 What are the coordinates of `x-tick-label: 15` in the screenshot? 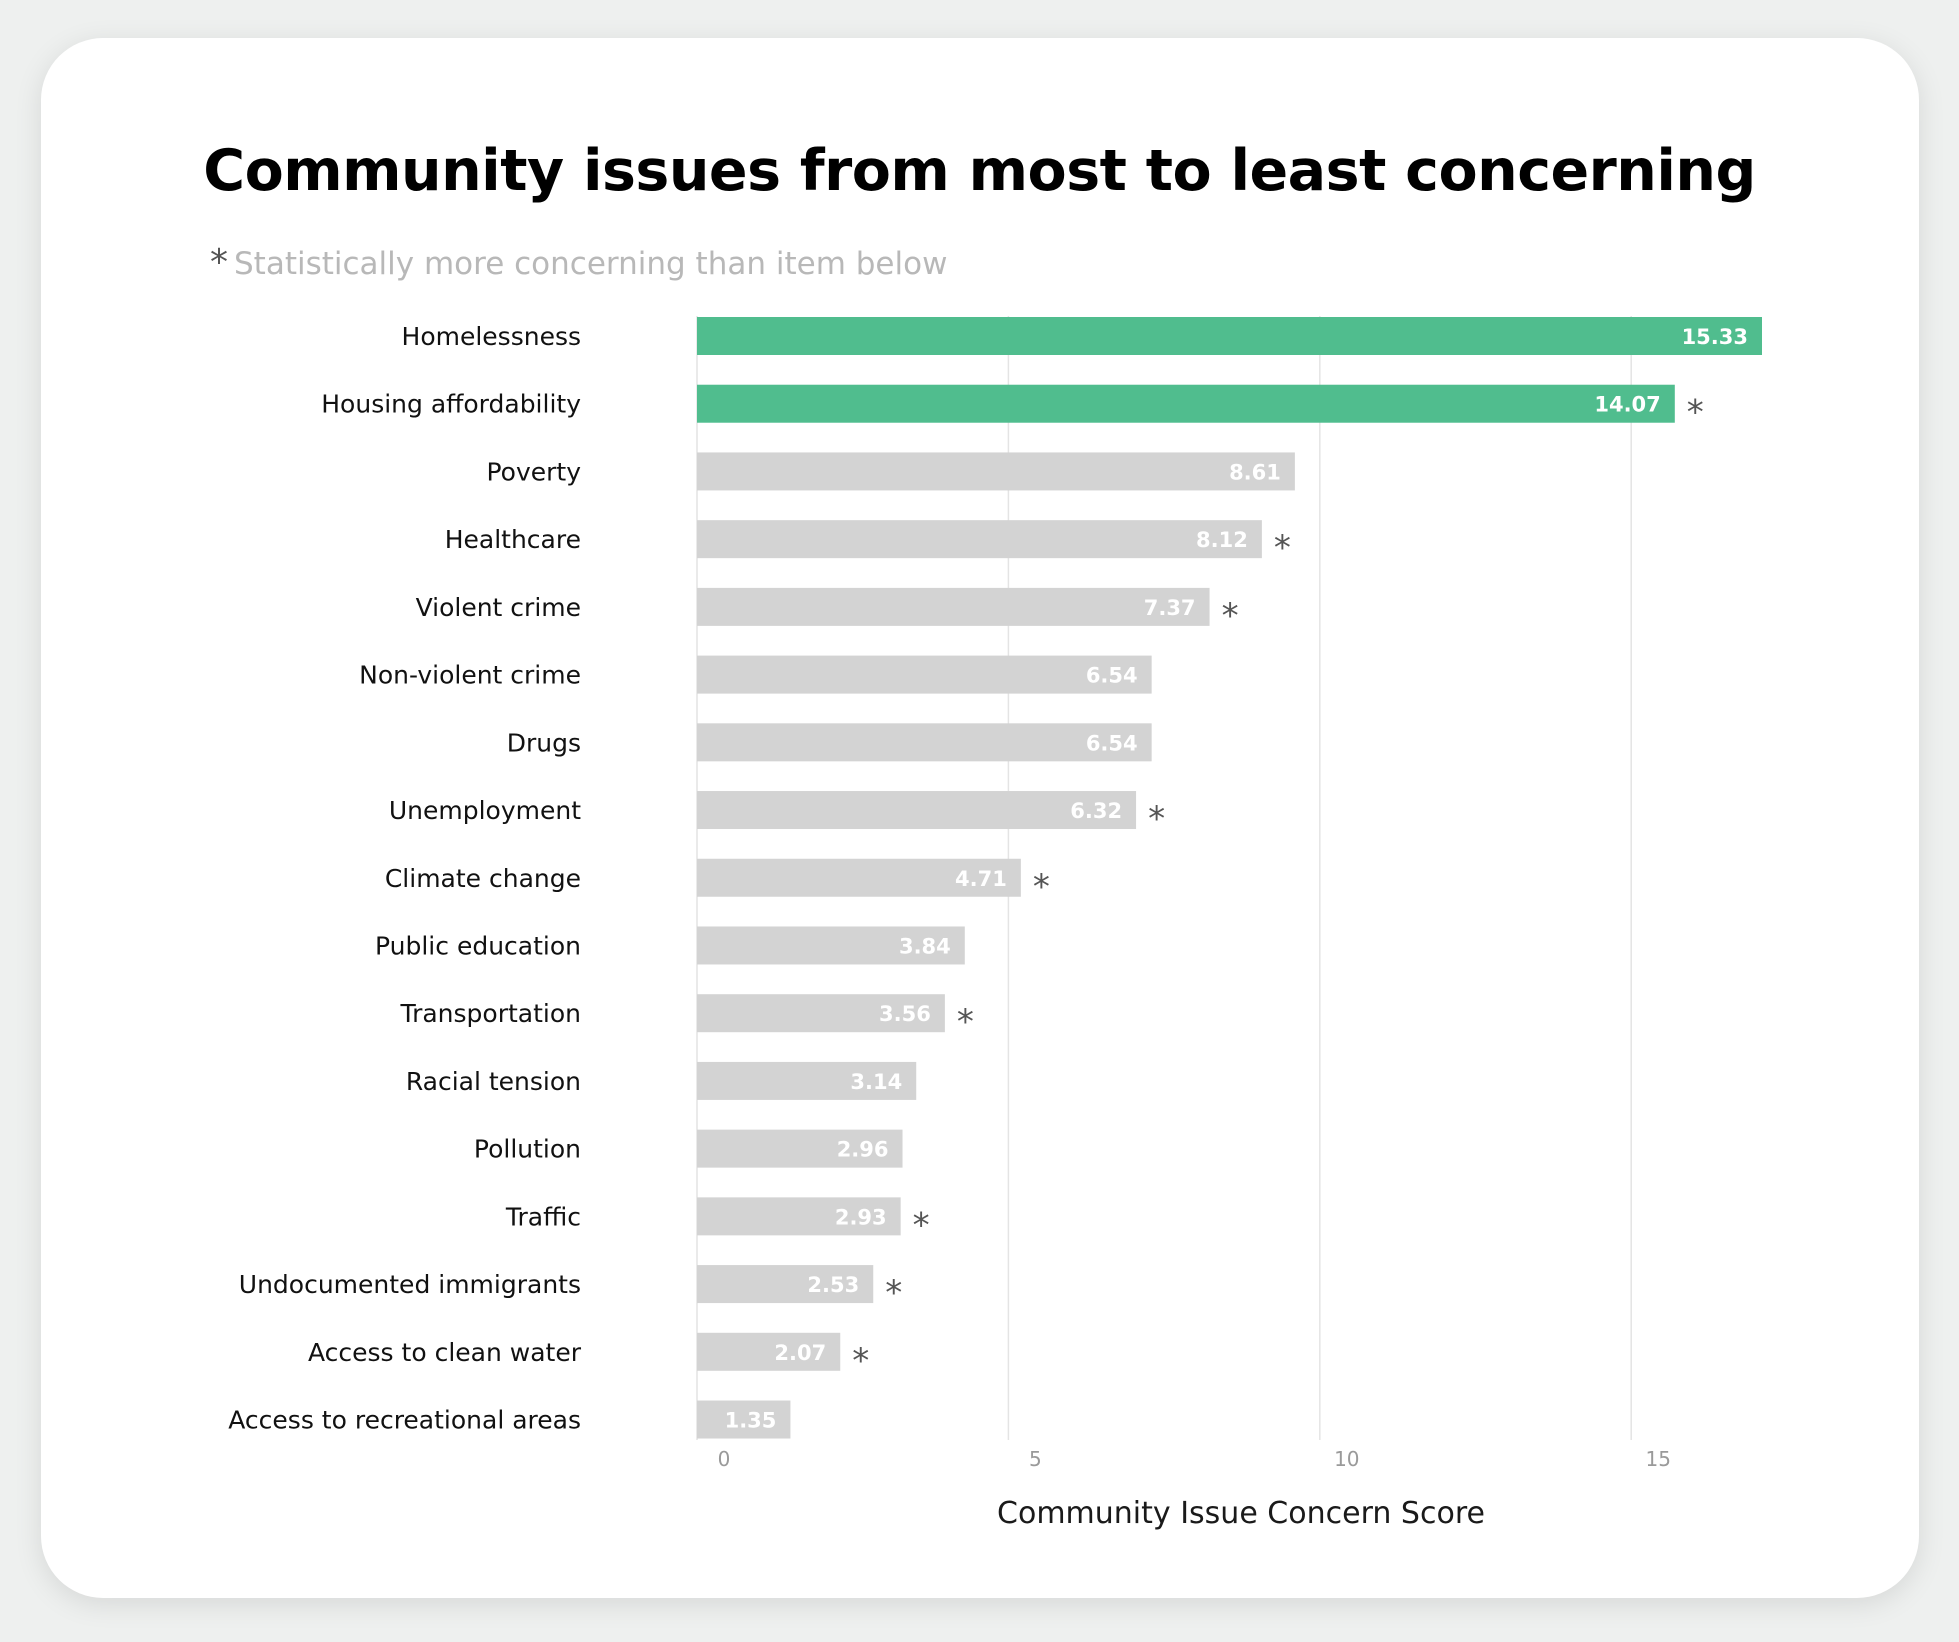 It's located at (1657, 1459).